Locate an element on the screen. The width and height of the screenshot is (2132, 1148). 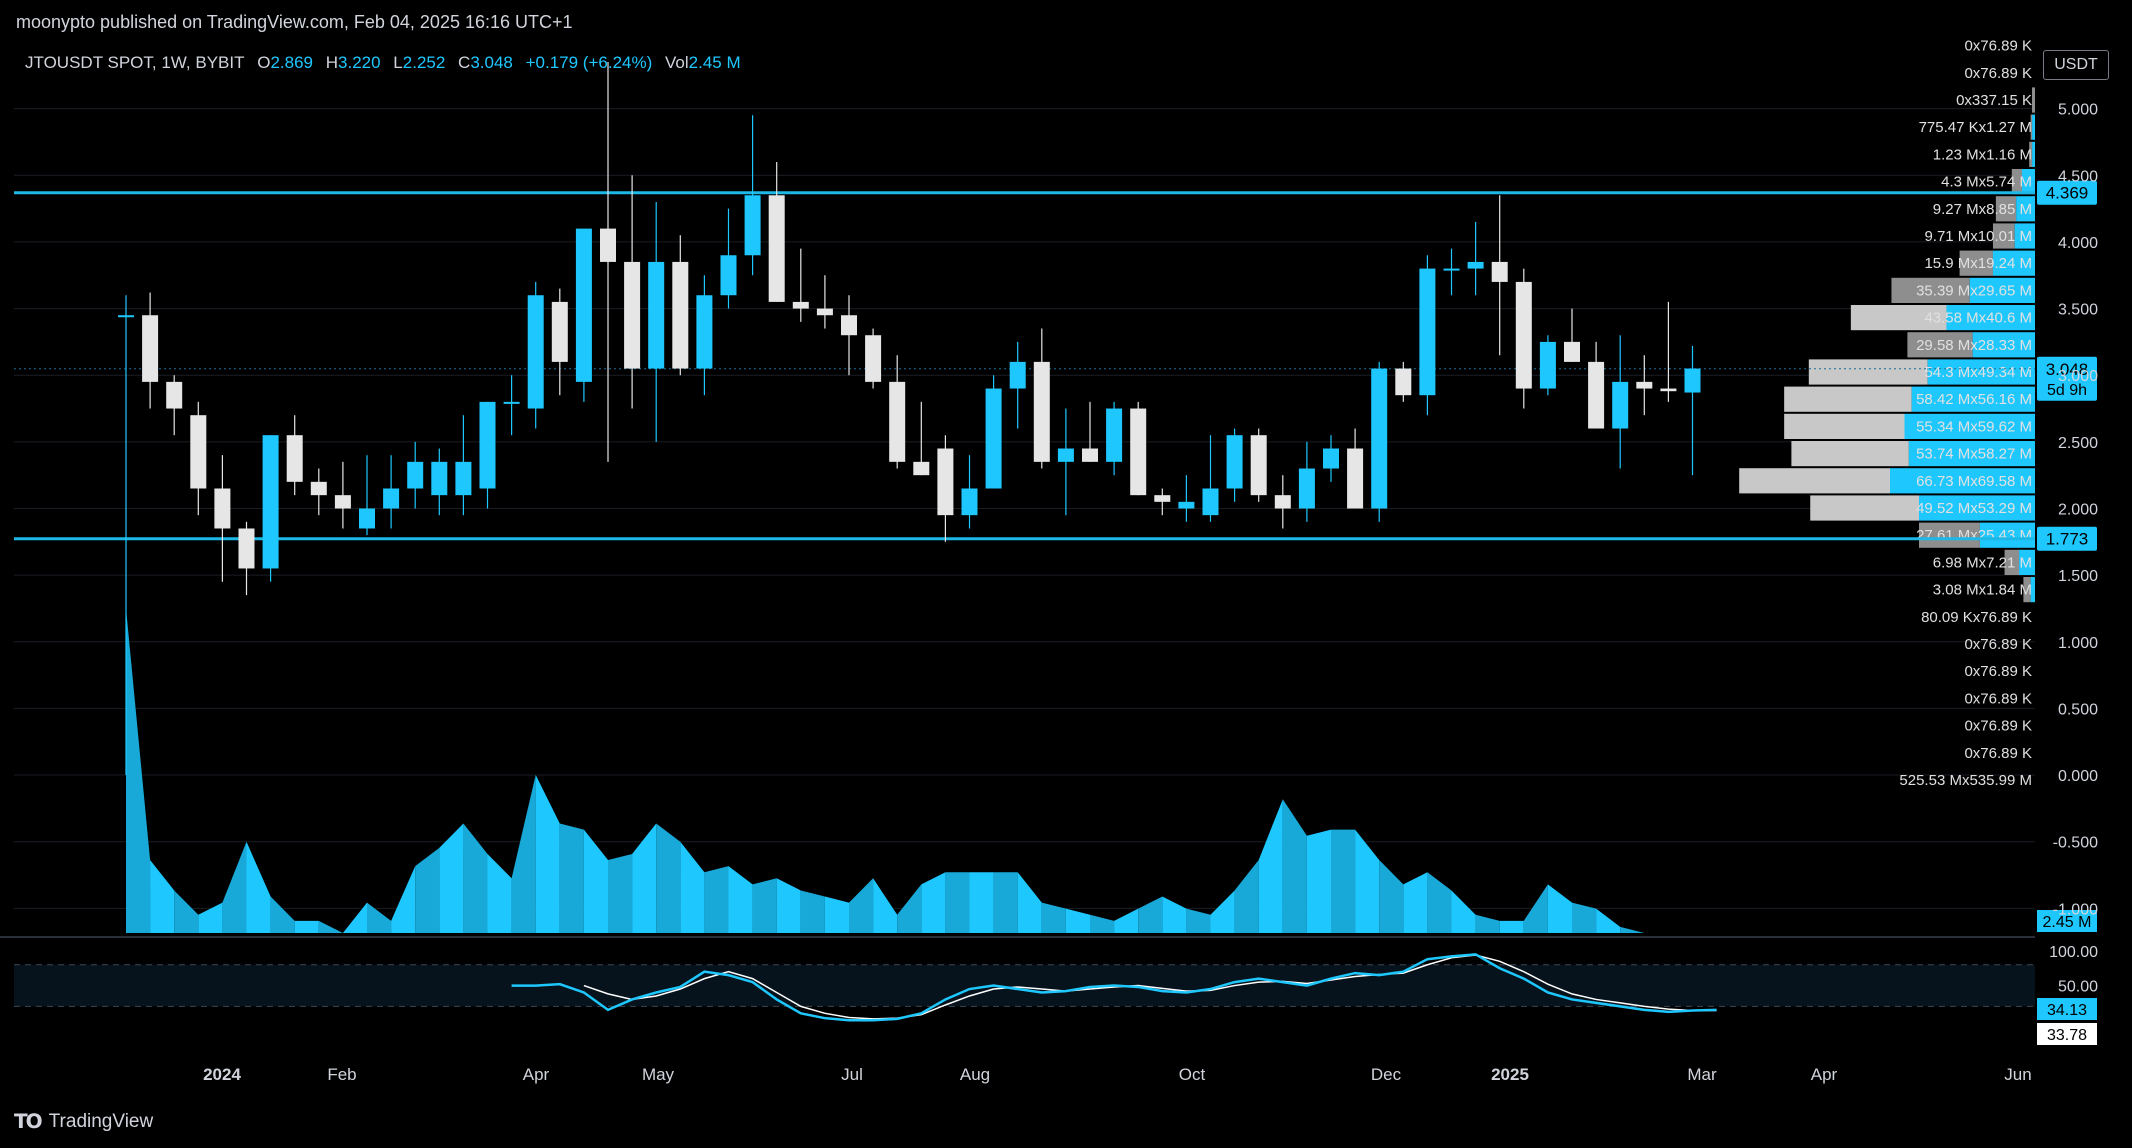
tradingview-logo: ꓔꓳ TradingView is located at coordinates (83, 1121).